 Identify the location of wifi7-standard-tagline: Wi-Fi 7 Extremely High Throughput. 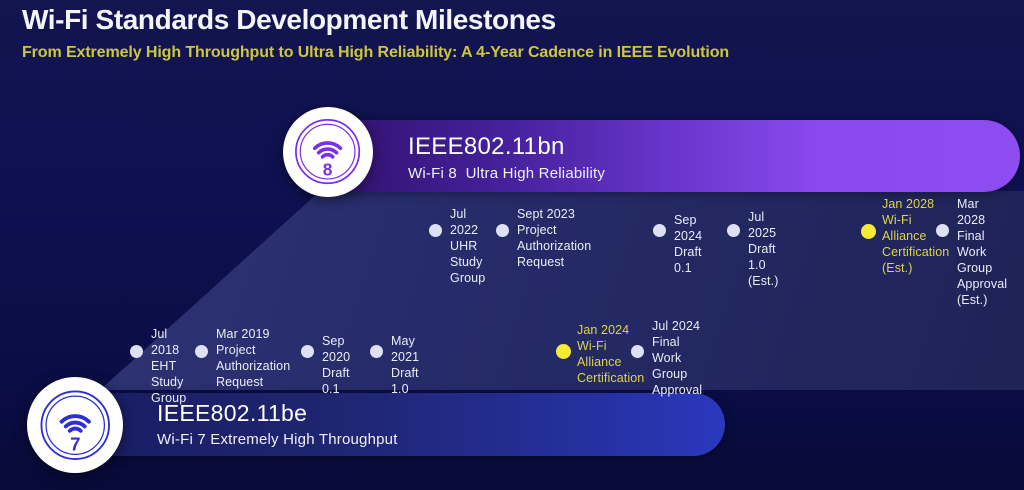
(277, 439).